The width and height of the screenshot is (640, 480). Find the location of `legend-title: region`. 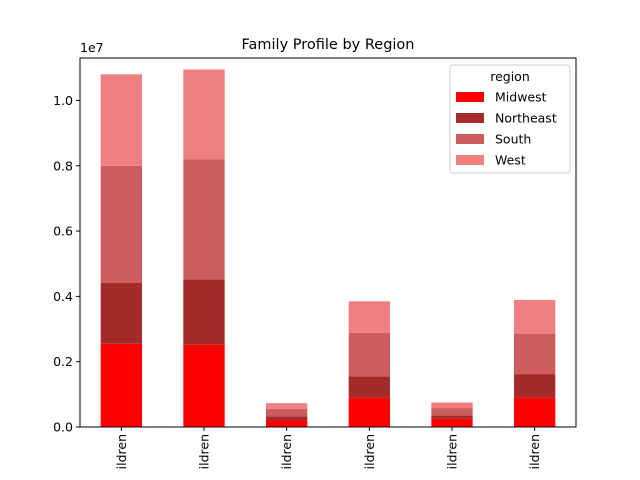

legend-title: region is located at coordinates (510, 76).